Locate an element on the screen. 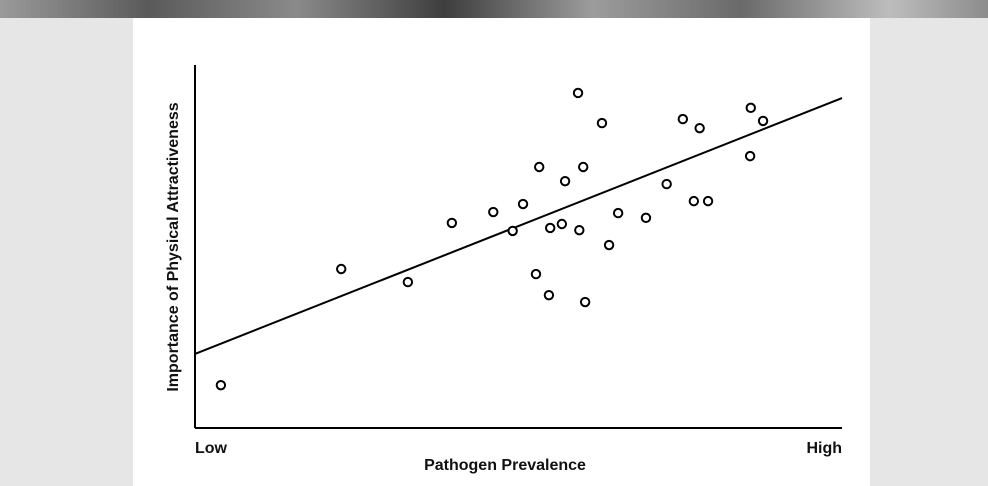 The height and width of the screenshot is (486, 988). x-axis-label: Pathogen Prevalence is located at coordinates (505, 465).